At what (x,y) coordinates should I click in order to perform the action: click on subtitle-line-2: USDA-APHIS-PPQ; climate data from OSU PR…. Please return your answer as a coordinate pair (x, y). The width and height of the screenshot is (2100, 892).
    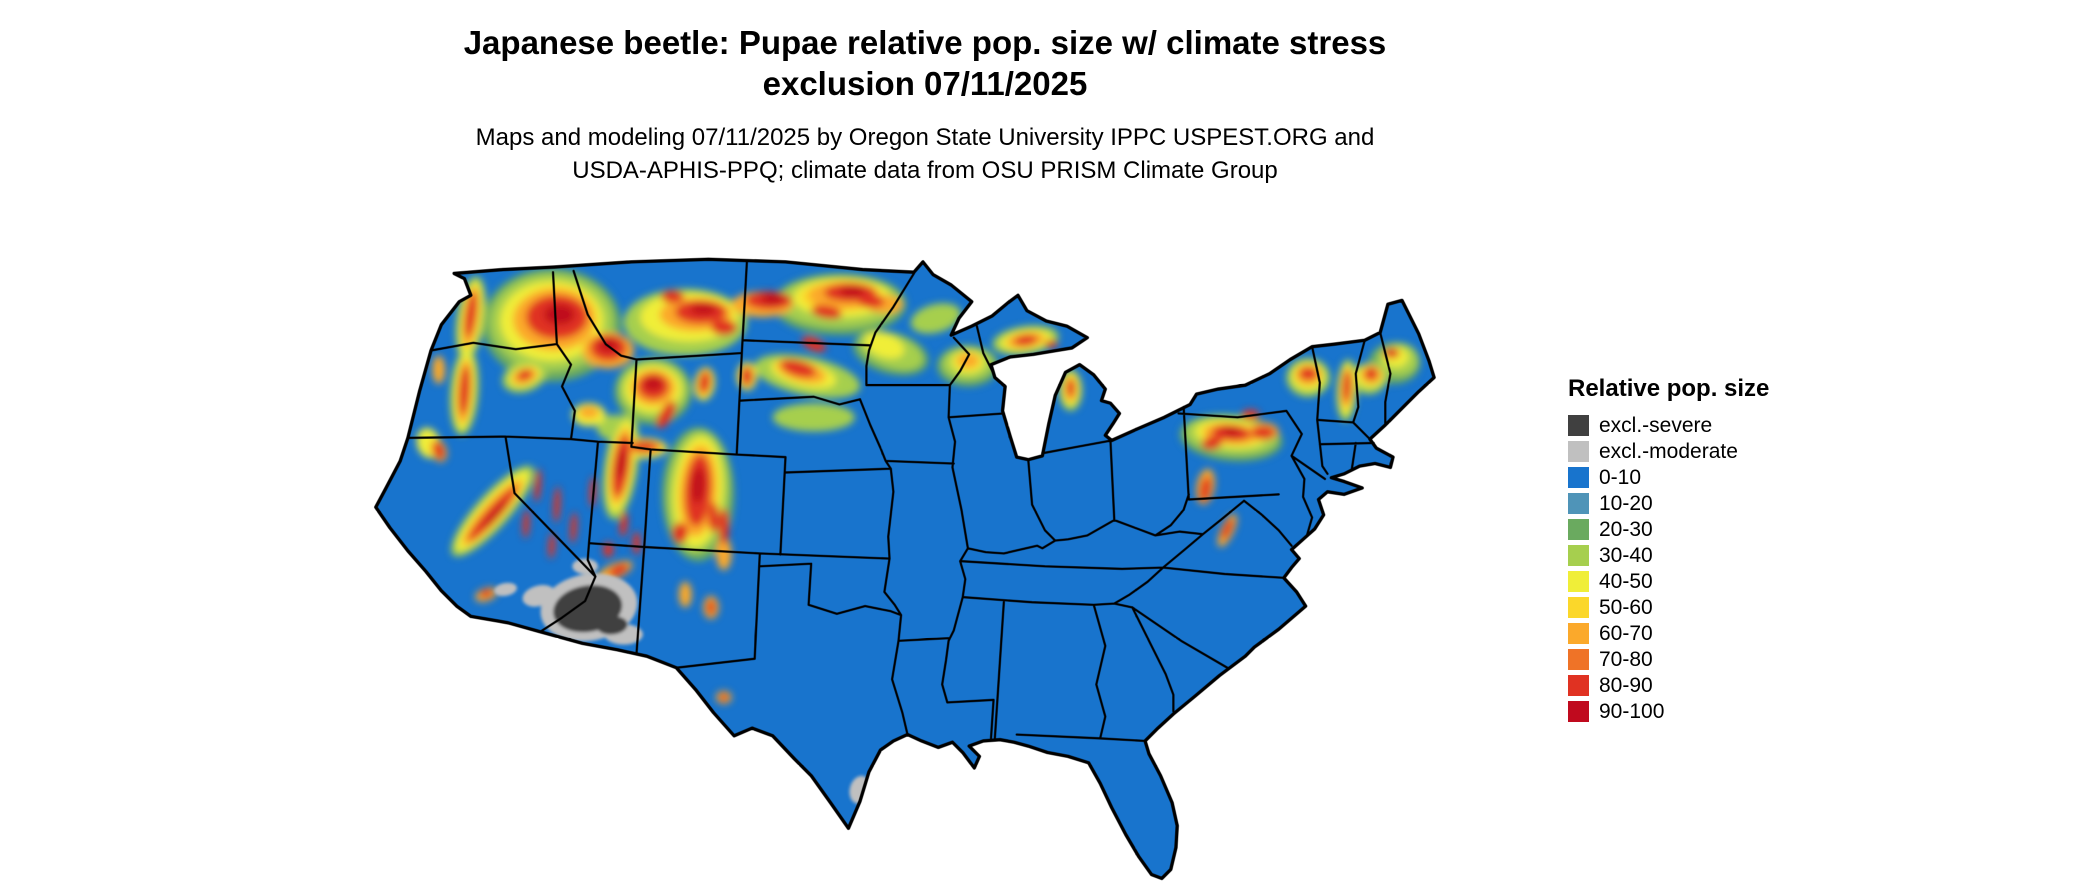
    Looking at the image, I should click on (925, 170).